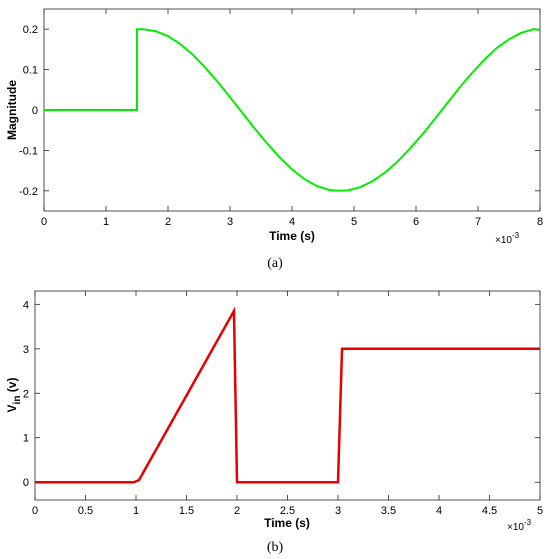  I want to click on x-tick-label: 1.5, so click(186, 511).